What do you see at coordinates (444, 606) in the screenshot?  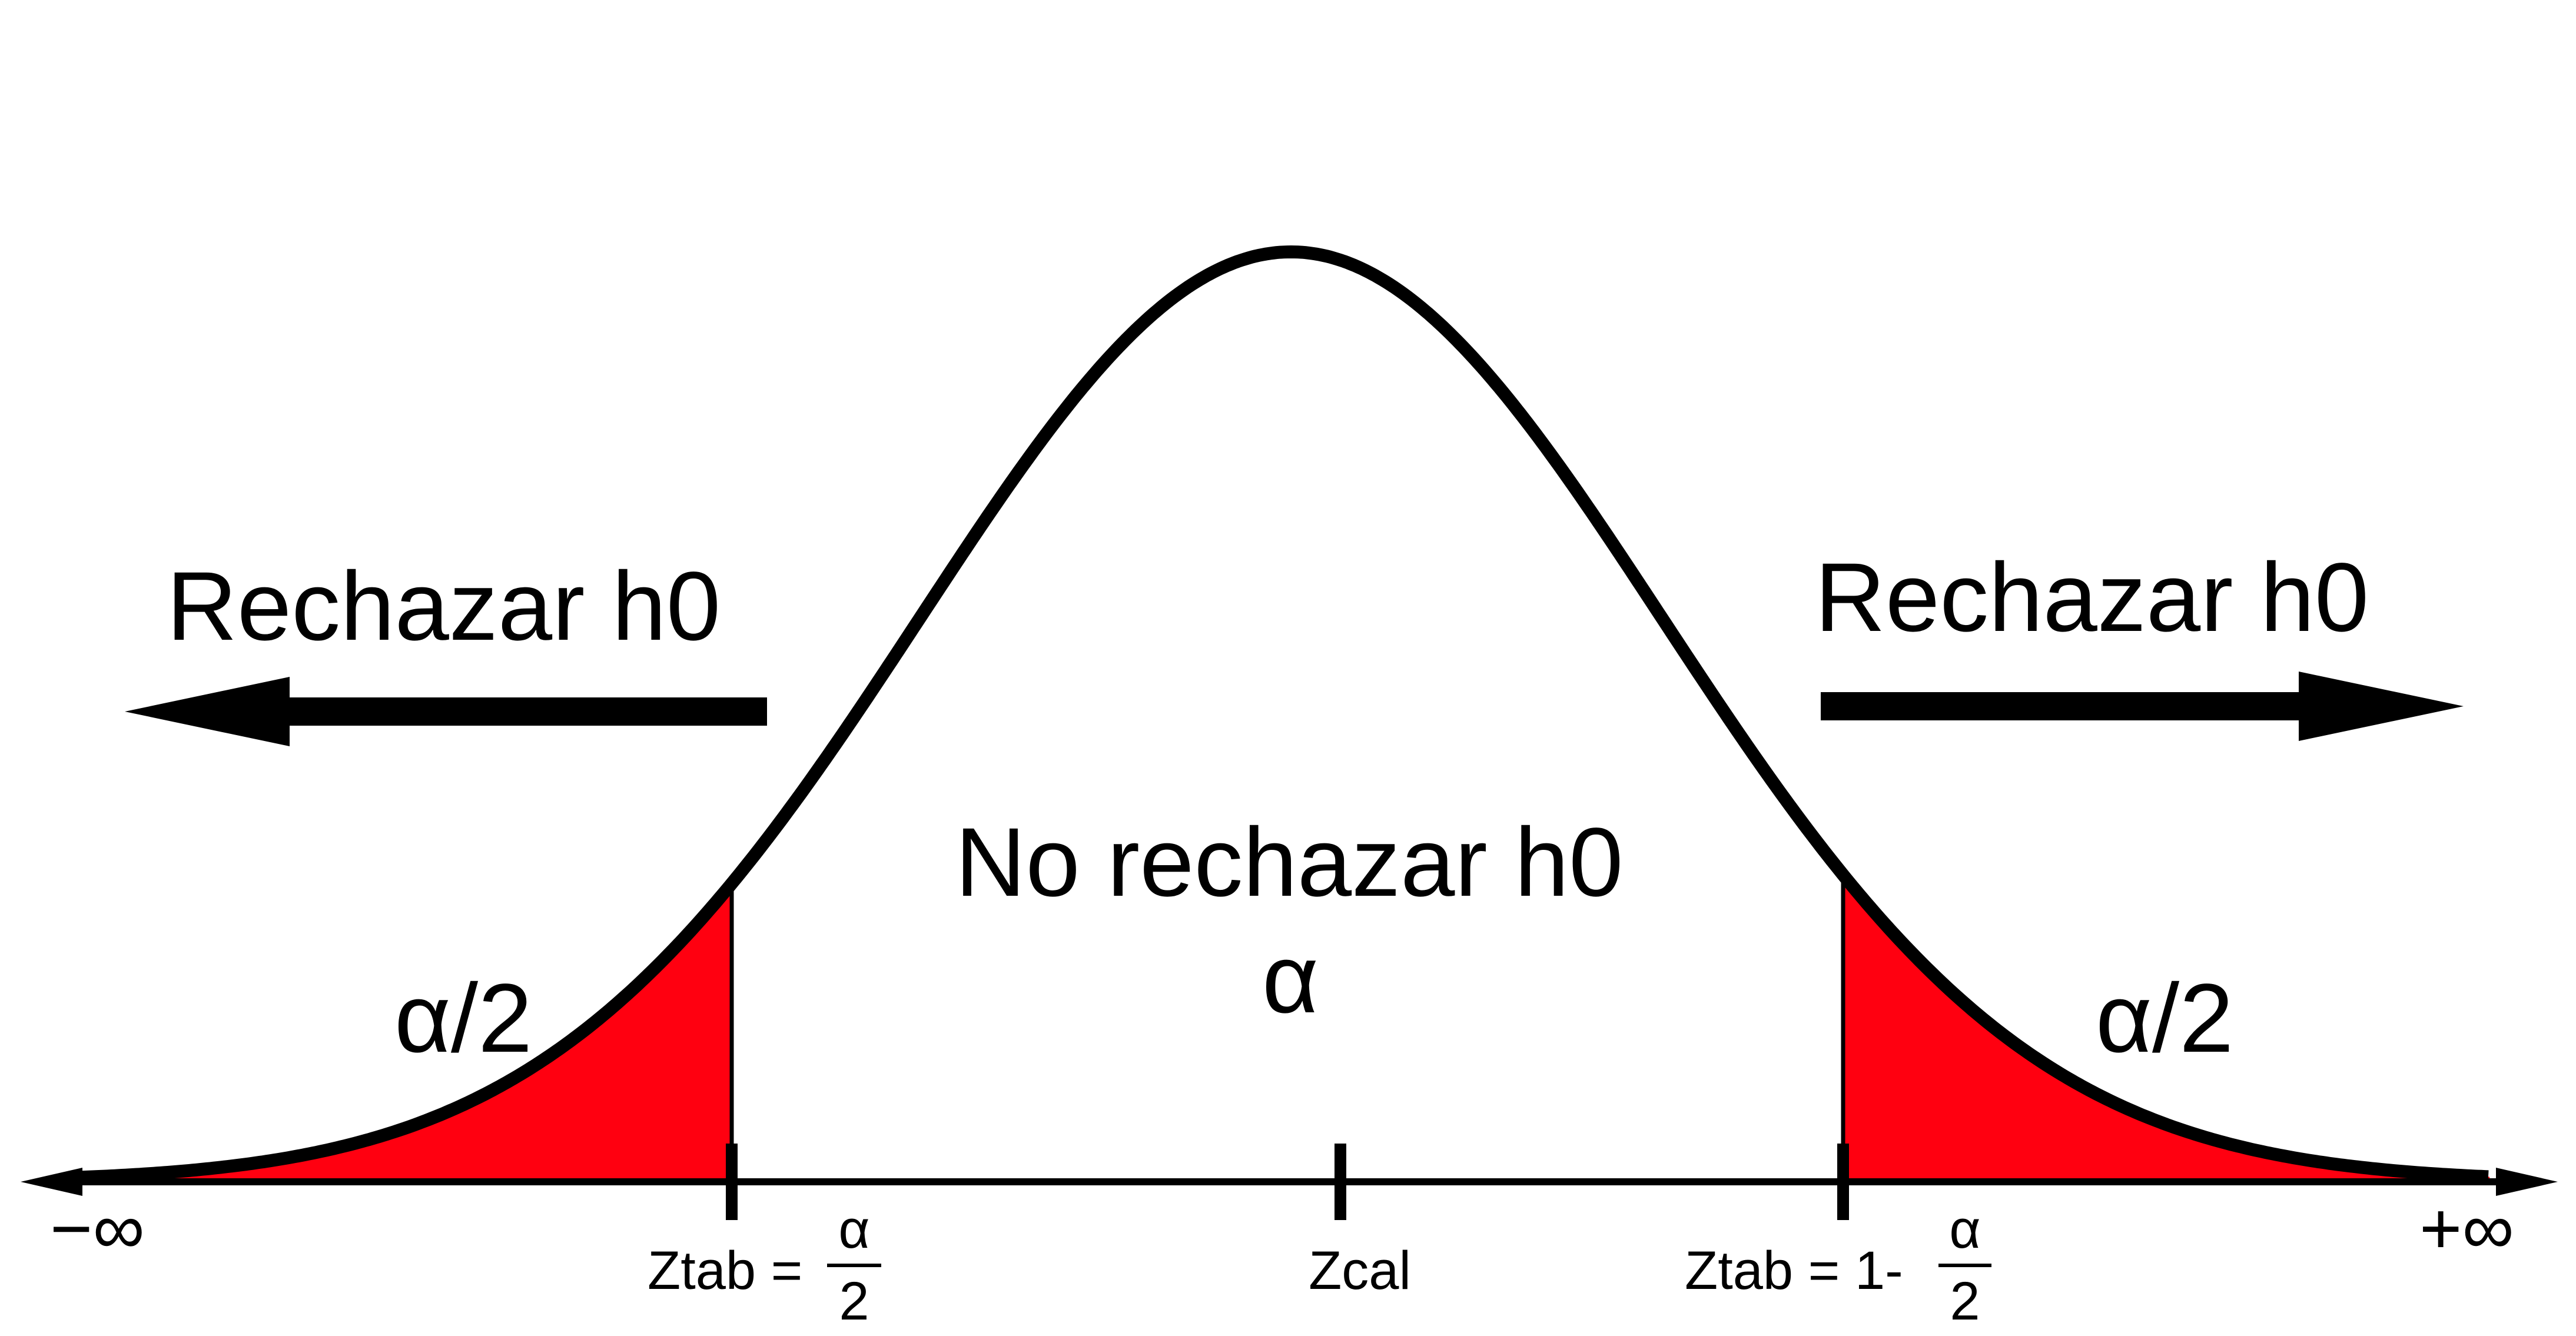 I see `reject-h0-left-label: Rechazar h0` at bounding box center [444, 606].